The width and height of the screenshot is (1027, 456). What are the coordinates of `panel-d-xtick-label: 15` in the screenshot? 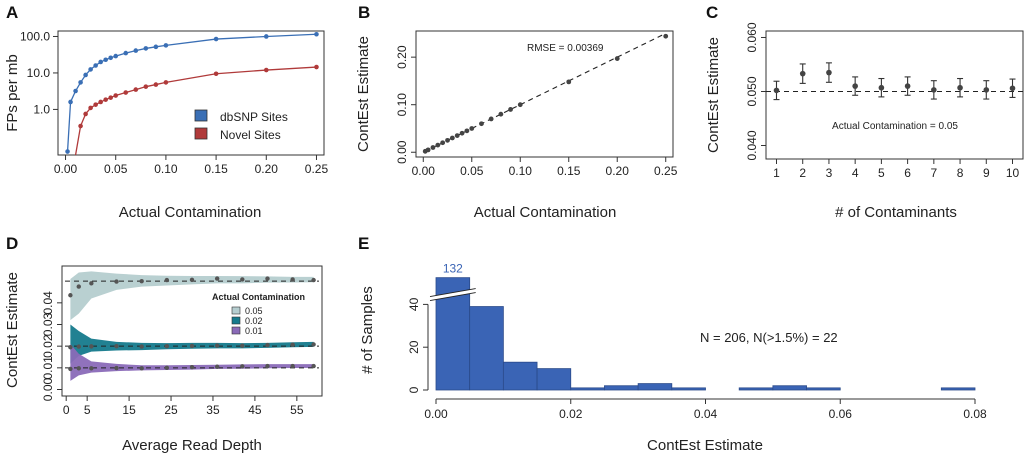 It's located at (129, 410).